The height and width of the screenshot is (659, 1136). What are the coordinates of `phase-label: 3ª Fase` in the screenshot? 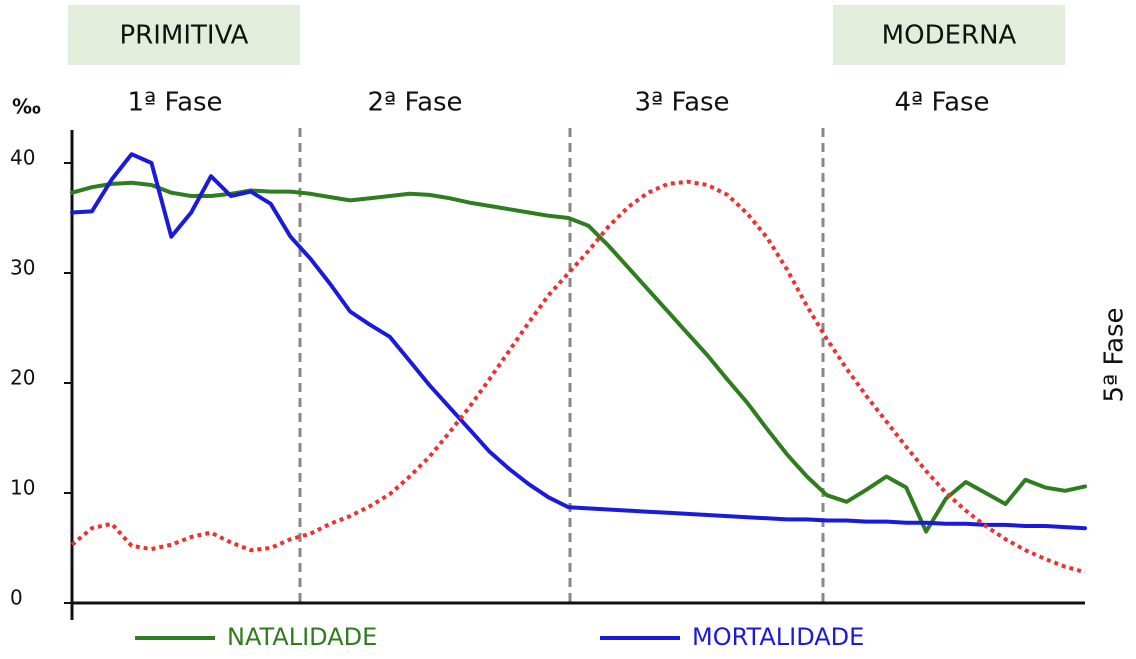 It's located at (681, 103).